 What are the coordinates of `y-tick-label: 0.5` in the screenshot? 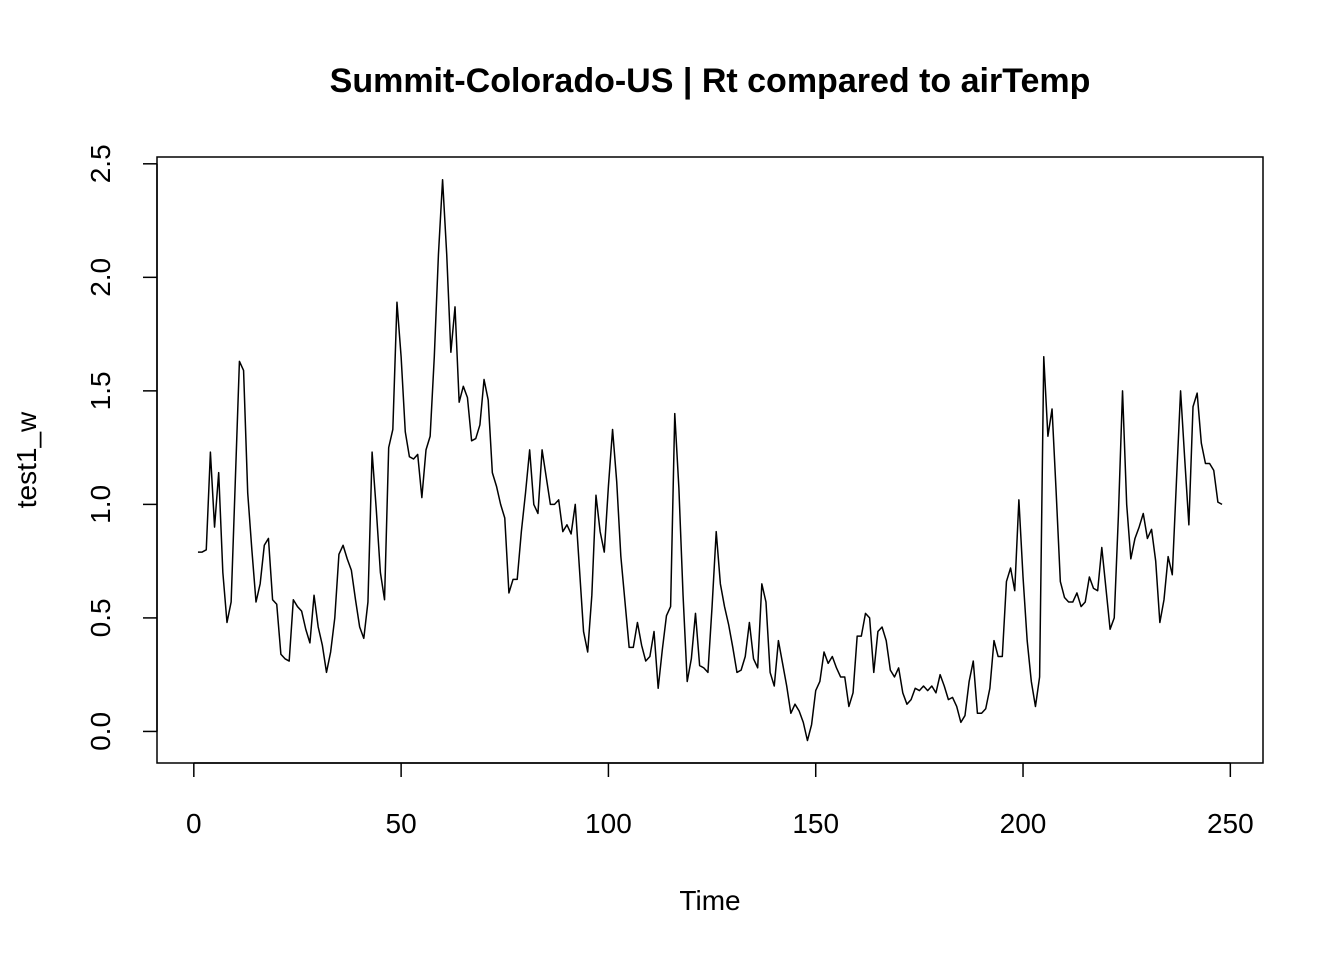 It's located at (100, 617).